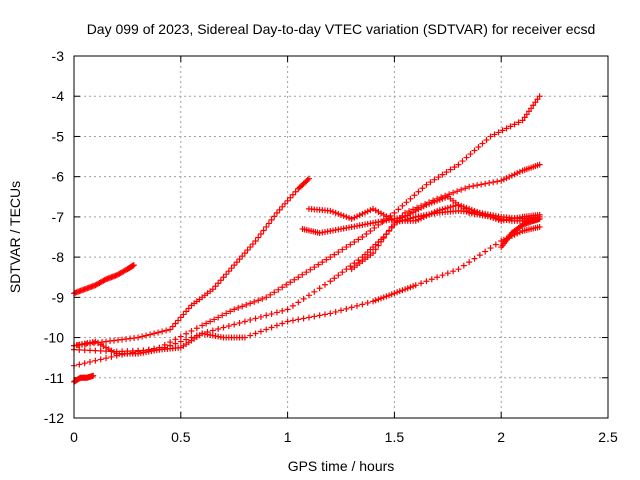 The height and width of the screenshot is (480, 640). I want to click on x-tick-label: 2, so click(501, 437).